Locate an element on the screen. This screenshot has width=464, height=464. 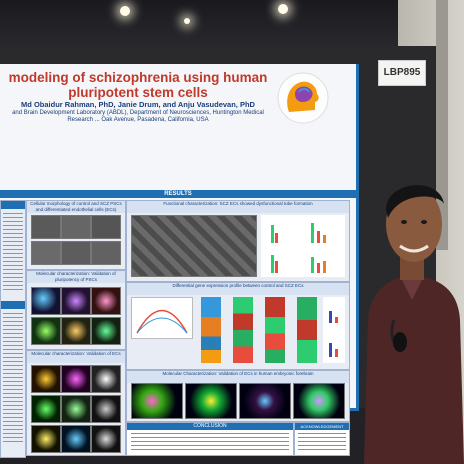
volcano-plot is located at coordinates (162, 318).